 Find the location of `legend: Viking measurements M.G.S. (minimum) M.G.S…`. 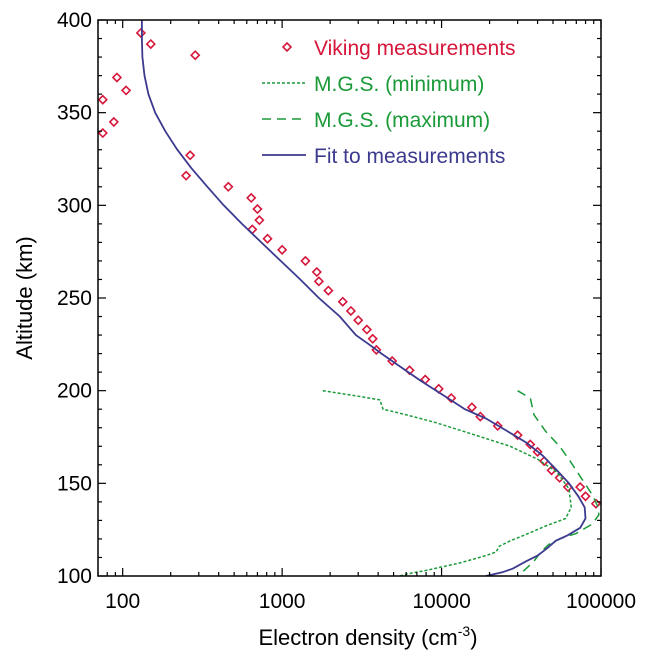

legend: Viking measurements M.G.S. (minimum) M.G.S… is located at coordinates (389, 102).